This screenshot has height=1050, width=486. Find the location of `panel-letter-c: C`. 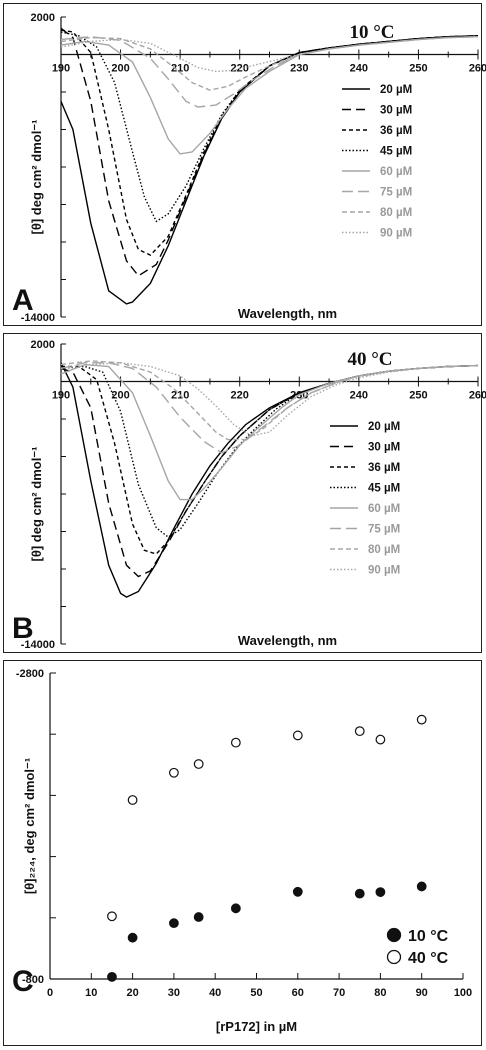

panel-letter-c: C is located at coordinates (23, 981).